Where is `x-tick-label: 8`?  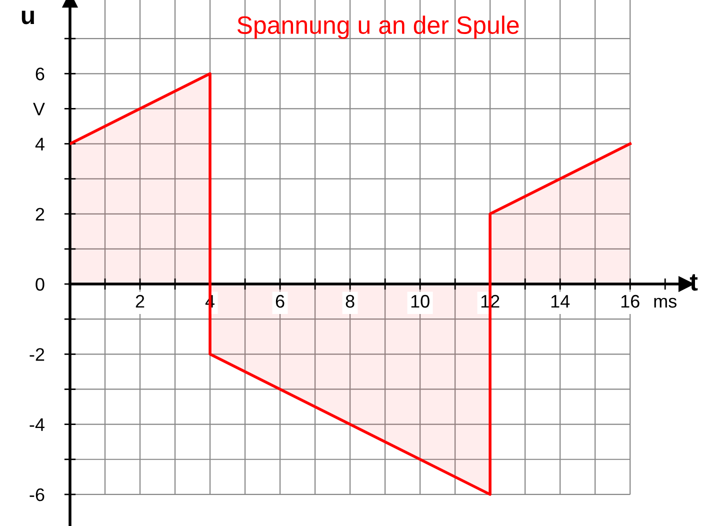
x-tick-label: 8 is located at coordinates (350, 301).